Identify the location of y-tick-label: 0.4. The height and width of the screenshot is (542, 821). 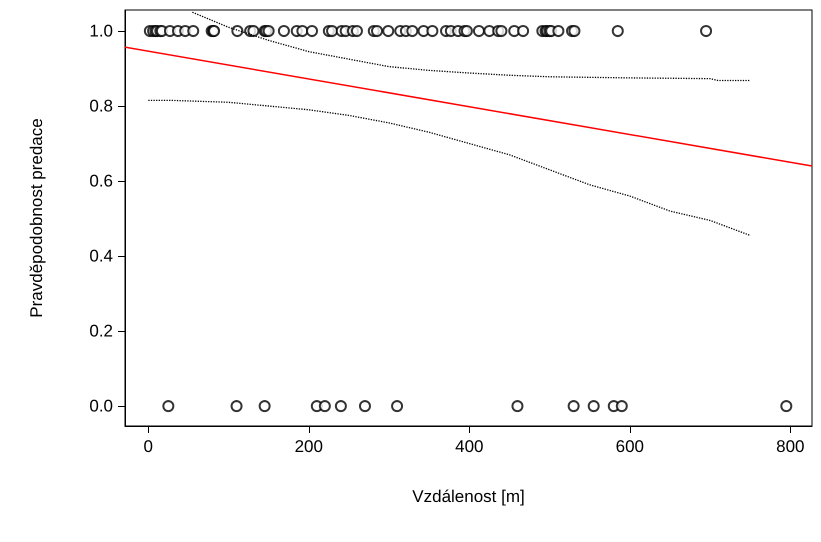
(101, 256).